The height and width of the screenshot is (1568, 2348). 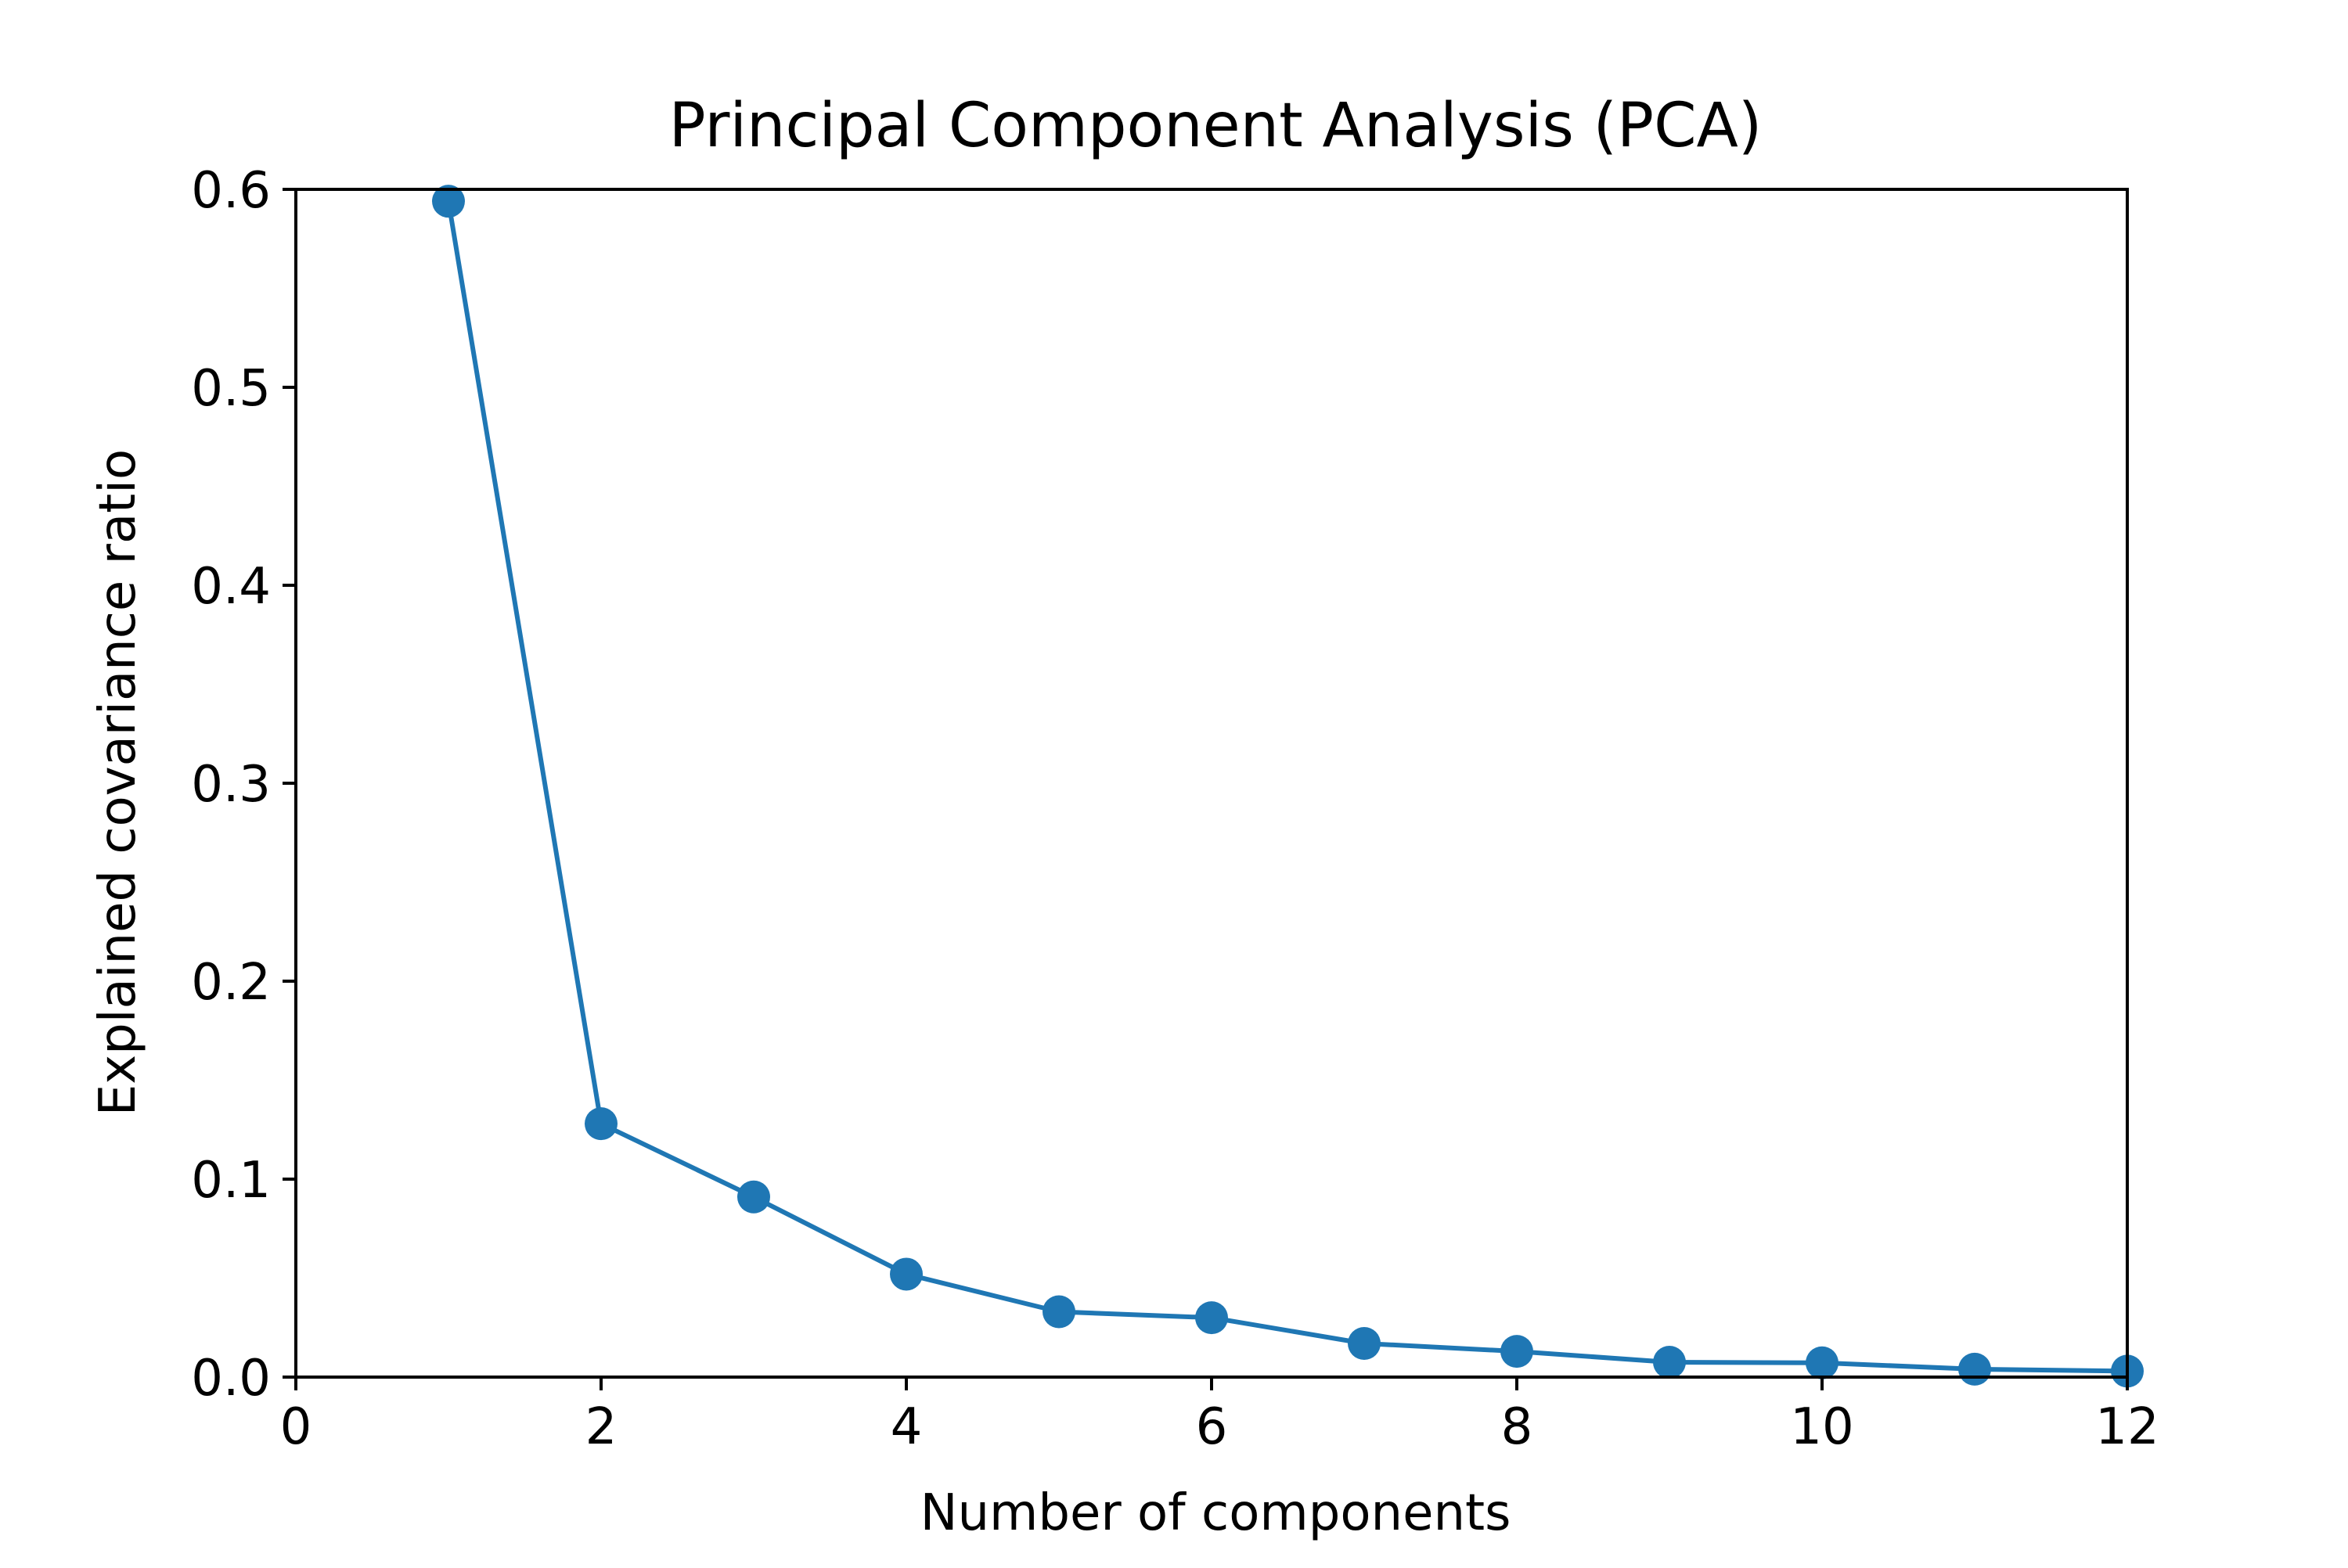 I want to click on y-axis-label: Explained covariance ratio, so click(x=118, y=782).